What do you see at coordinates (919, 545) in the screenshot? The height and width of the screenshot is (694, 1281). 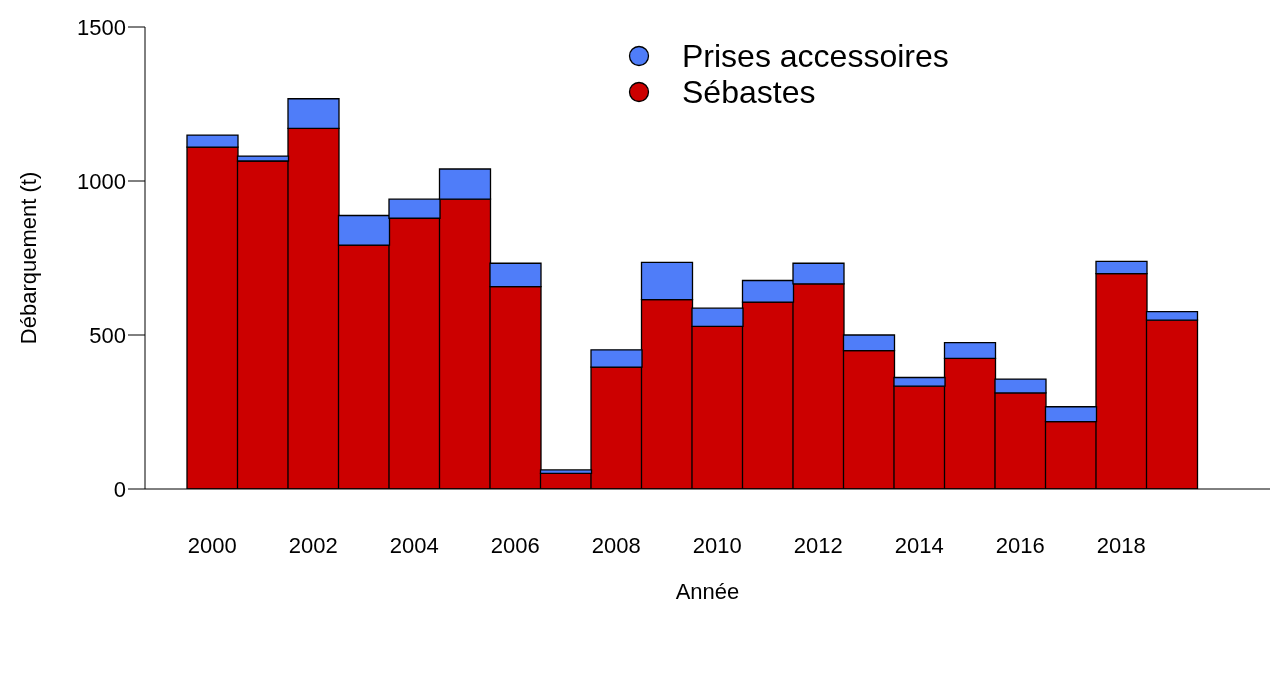 I see `x-tick-label: 2014` at bounding box center [919, 545].